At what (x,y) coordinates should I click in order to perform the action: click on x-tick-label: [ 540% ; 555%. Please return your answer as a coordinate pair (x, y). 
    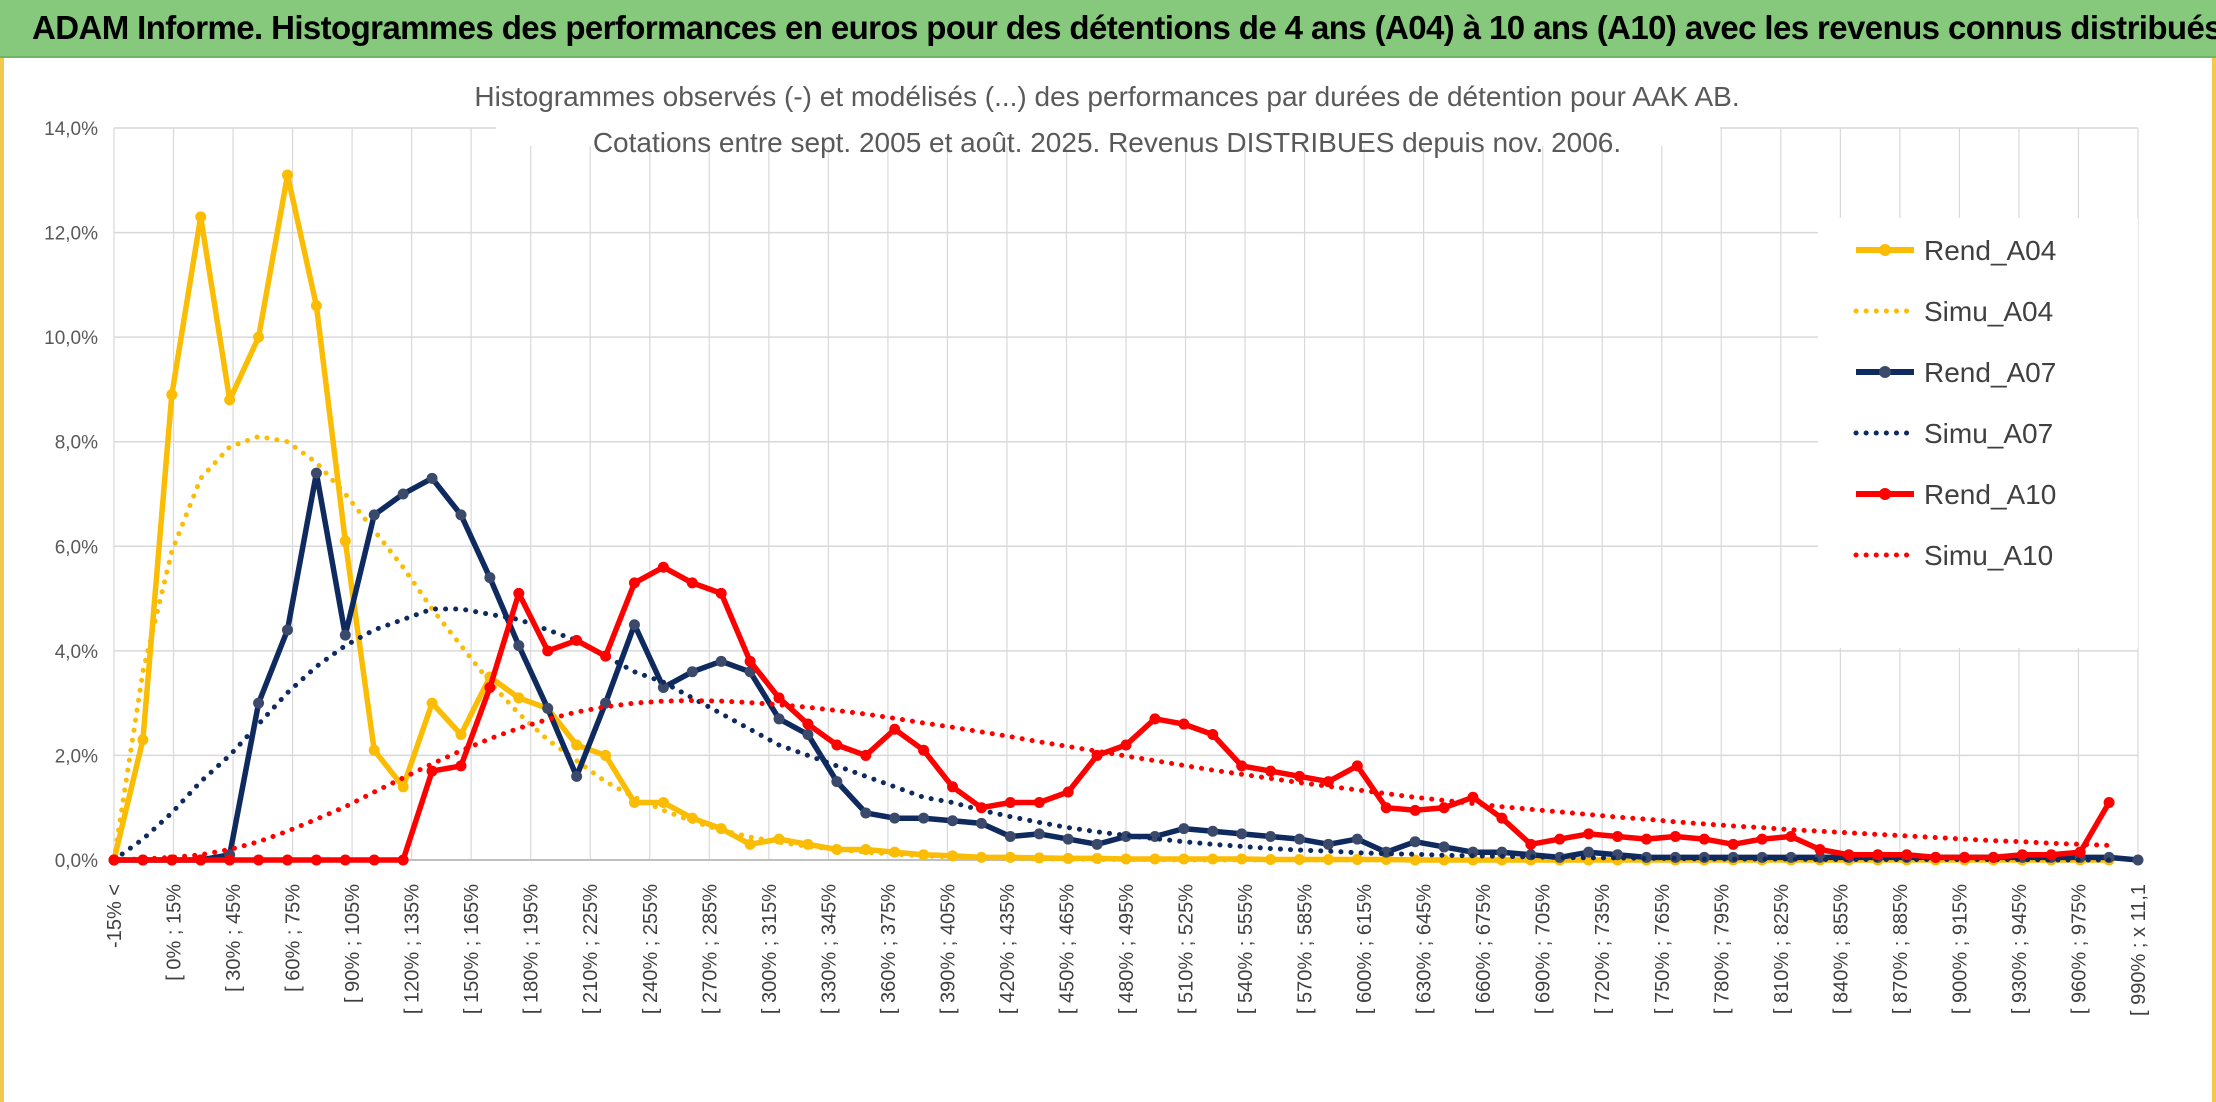
    Looking at the image, I should click on (1246, 949).